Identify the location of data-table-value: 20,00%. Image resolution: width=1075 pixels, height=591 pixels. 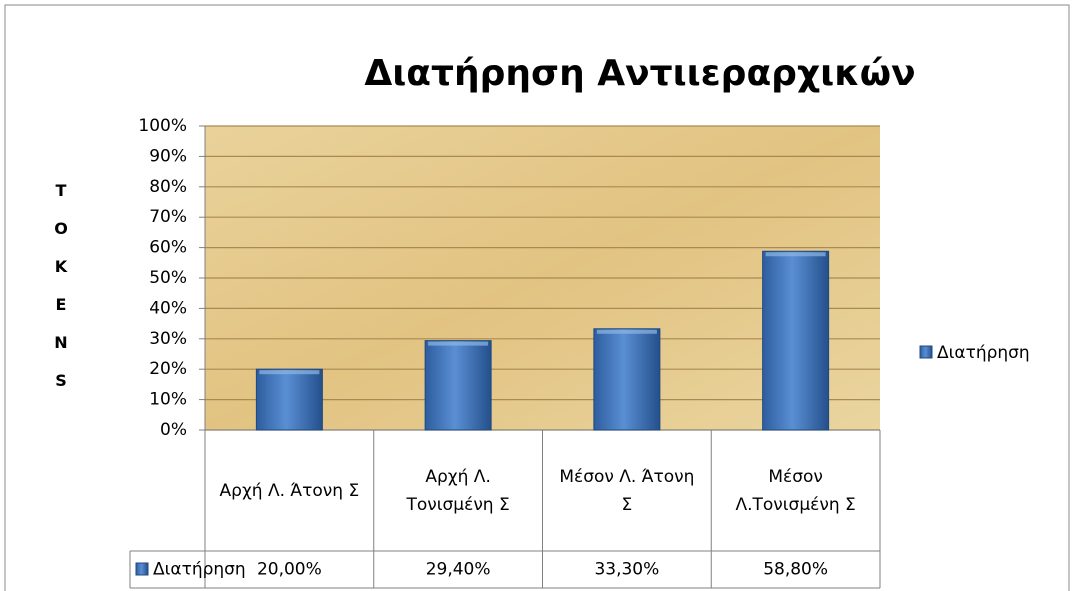
(289, 570).